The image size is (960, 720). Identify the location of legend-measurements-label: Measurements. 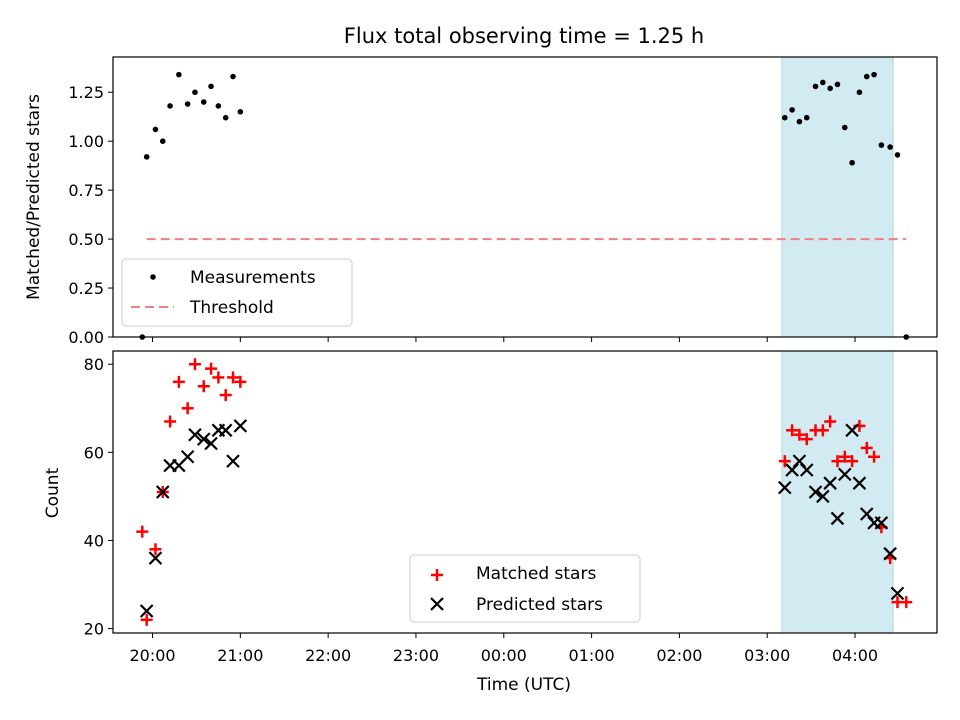
(253, 278).